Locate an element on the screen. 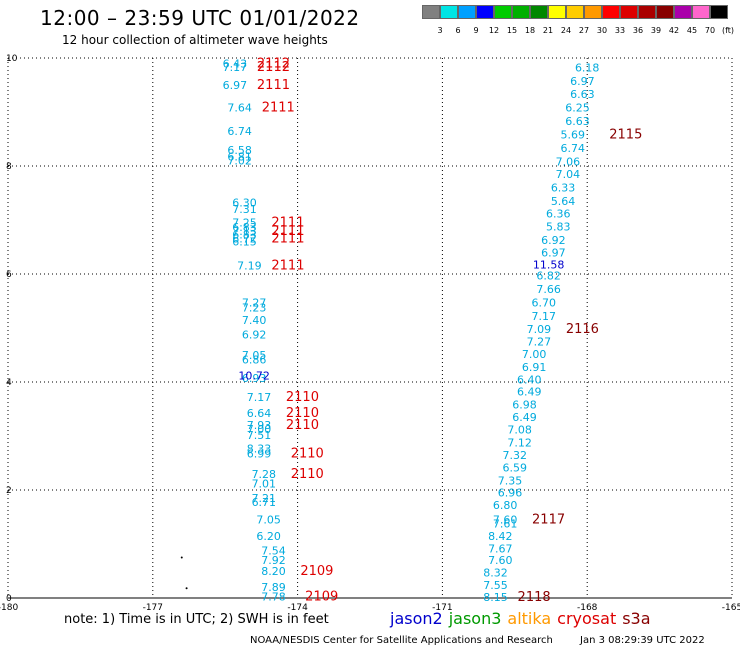  y-tick-label: 8 is located at coordinates (9, 167).